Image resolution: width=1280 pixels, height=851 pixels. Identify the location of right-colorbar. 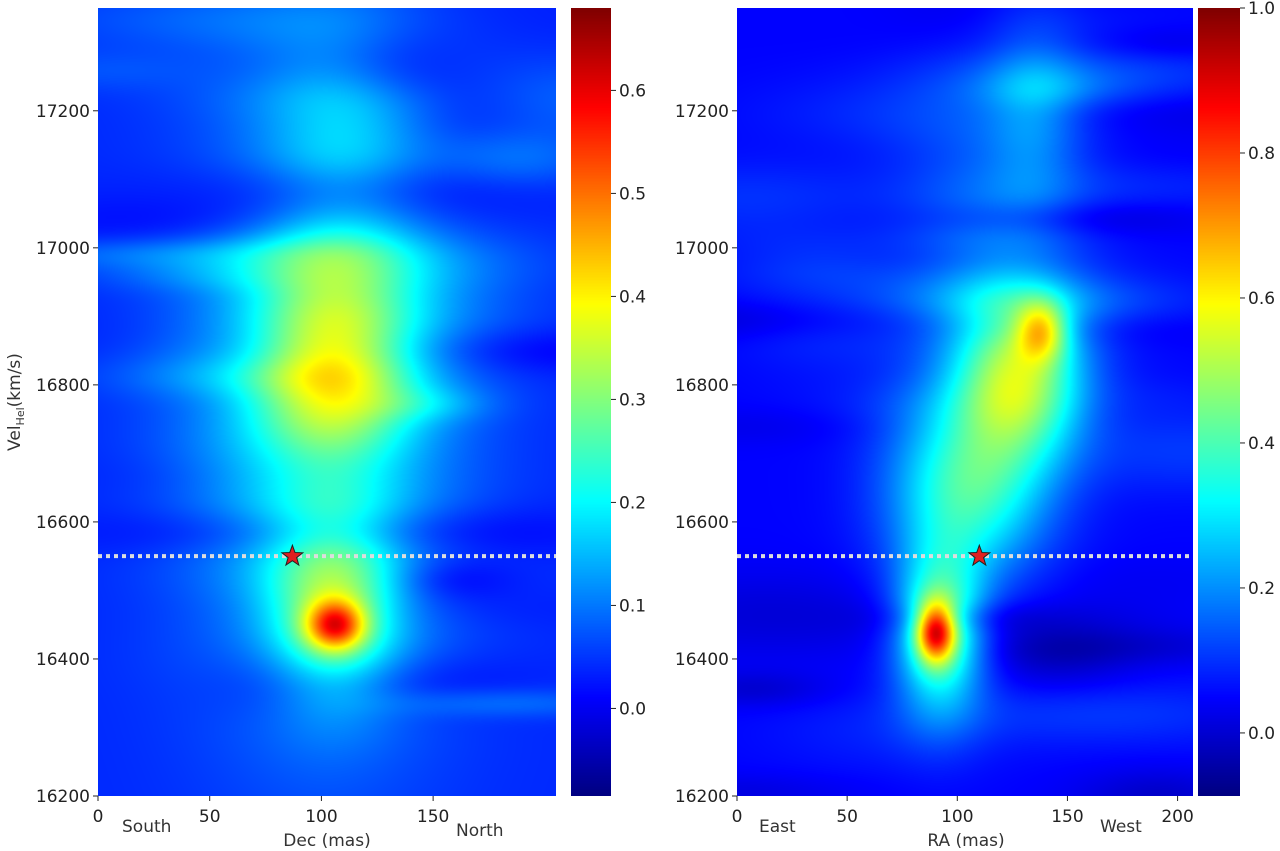
(1219, 402).